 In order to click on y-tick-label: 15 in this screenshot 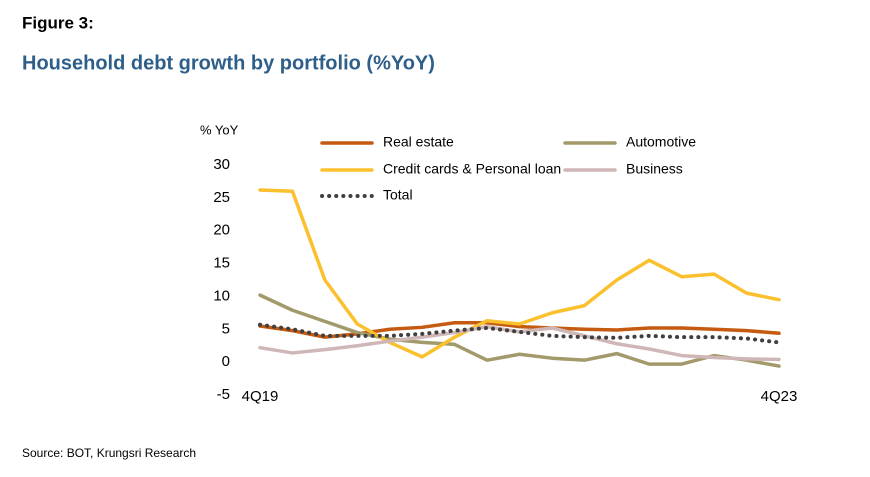, I will do `click(221, 263)`.